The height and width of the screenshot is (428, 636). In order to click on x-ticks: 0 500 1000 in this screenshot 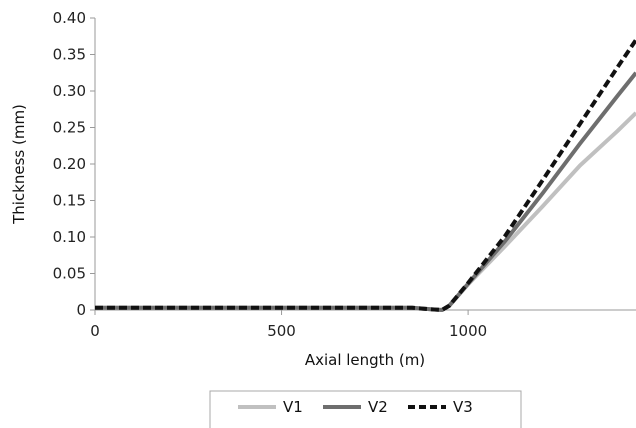, I will do `click(288, 325)`.